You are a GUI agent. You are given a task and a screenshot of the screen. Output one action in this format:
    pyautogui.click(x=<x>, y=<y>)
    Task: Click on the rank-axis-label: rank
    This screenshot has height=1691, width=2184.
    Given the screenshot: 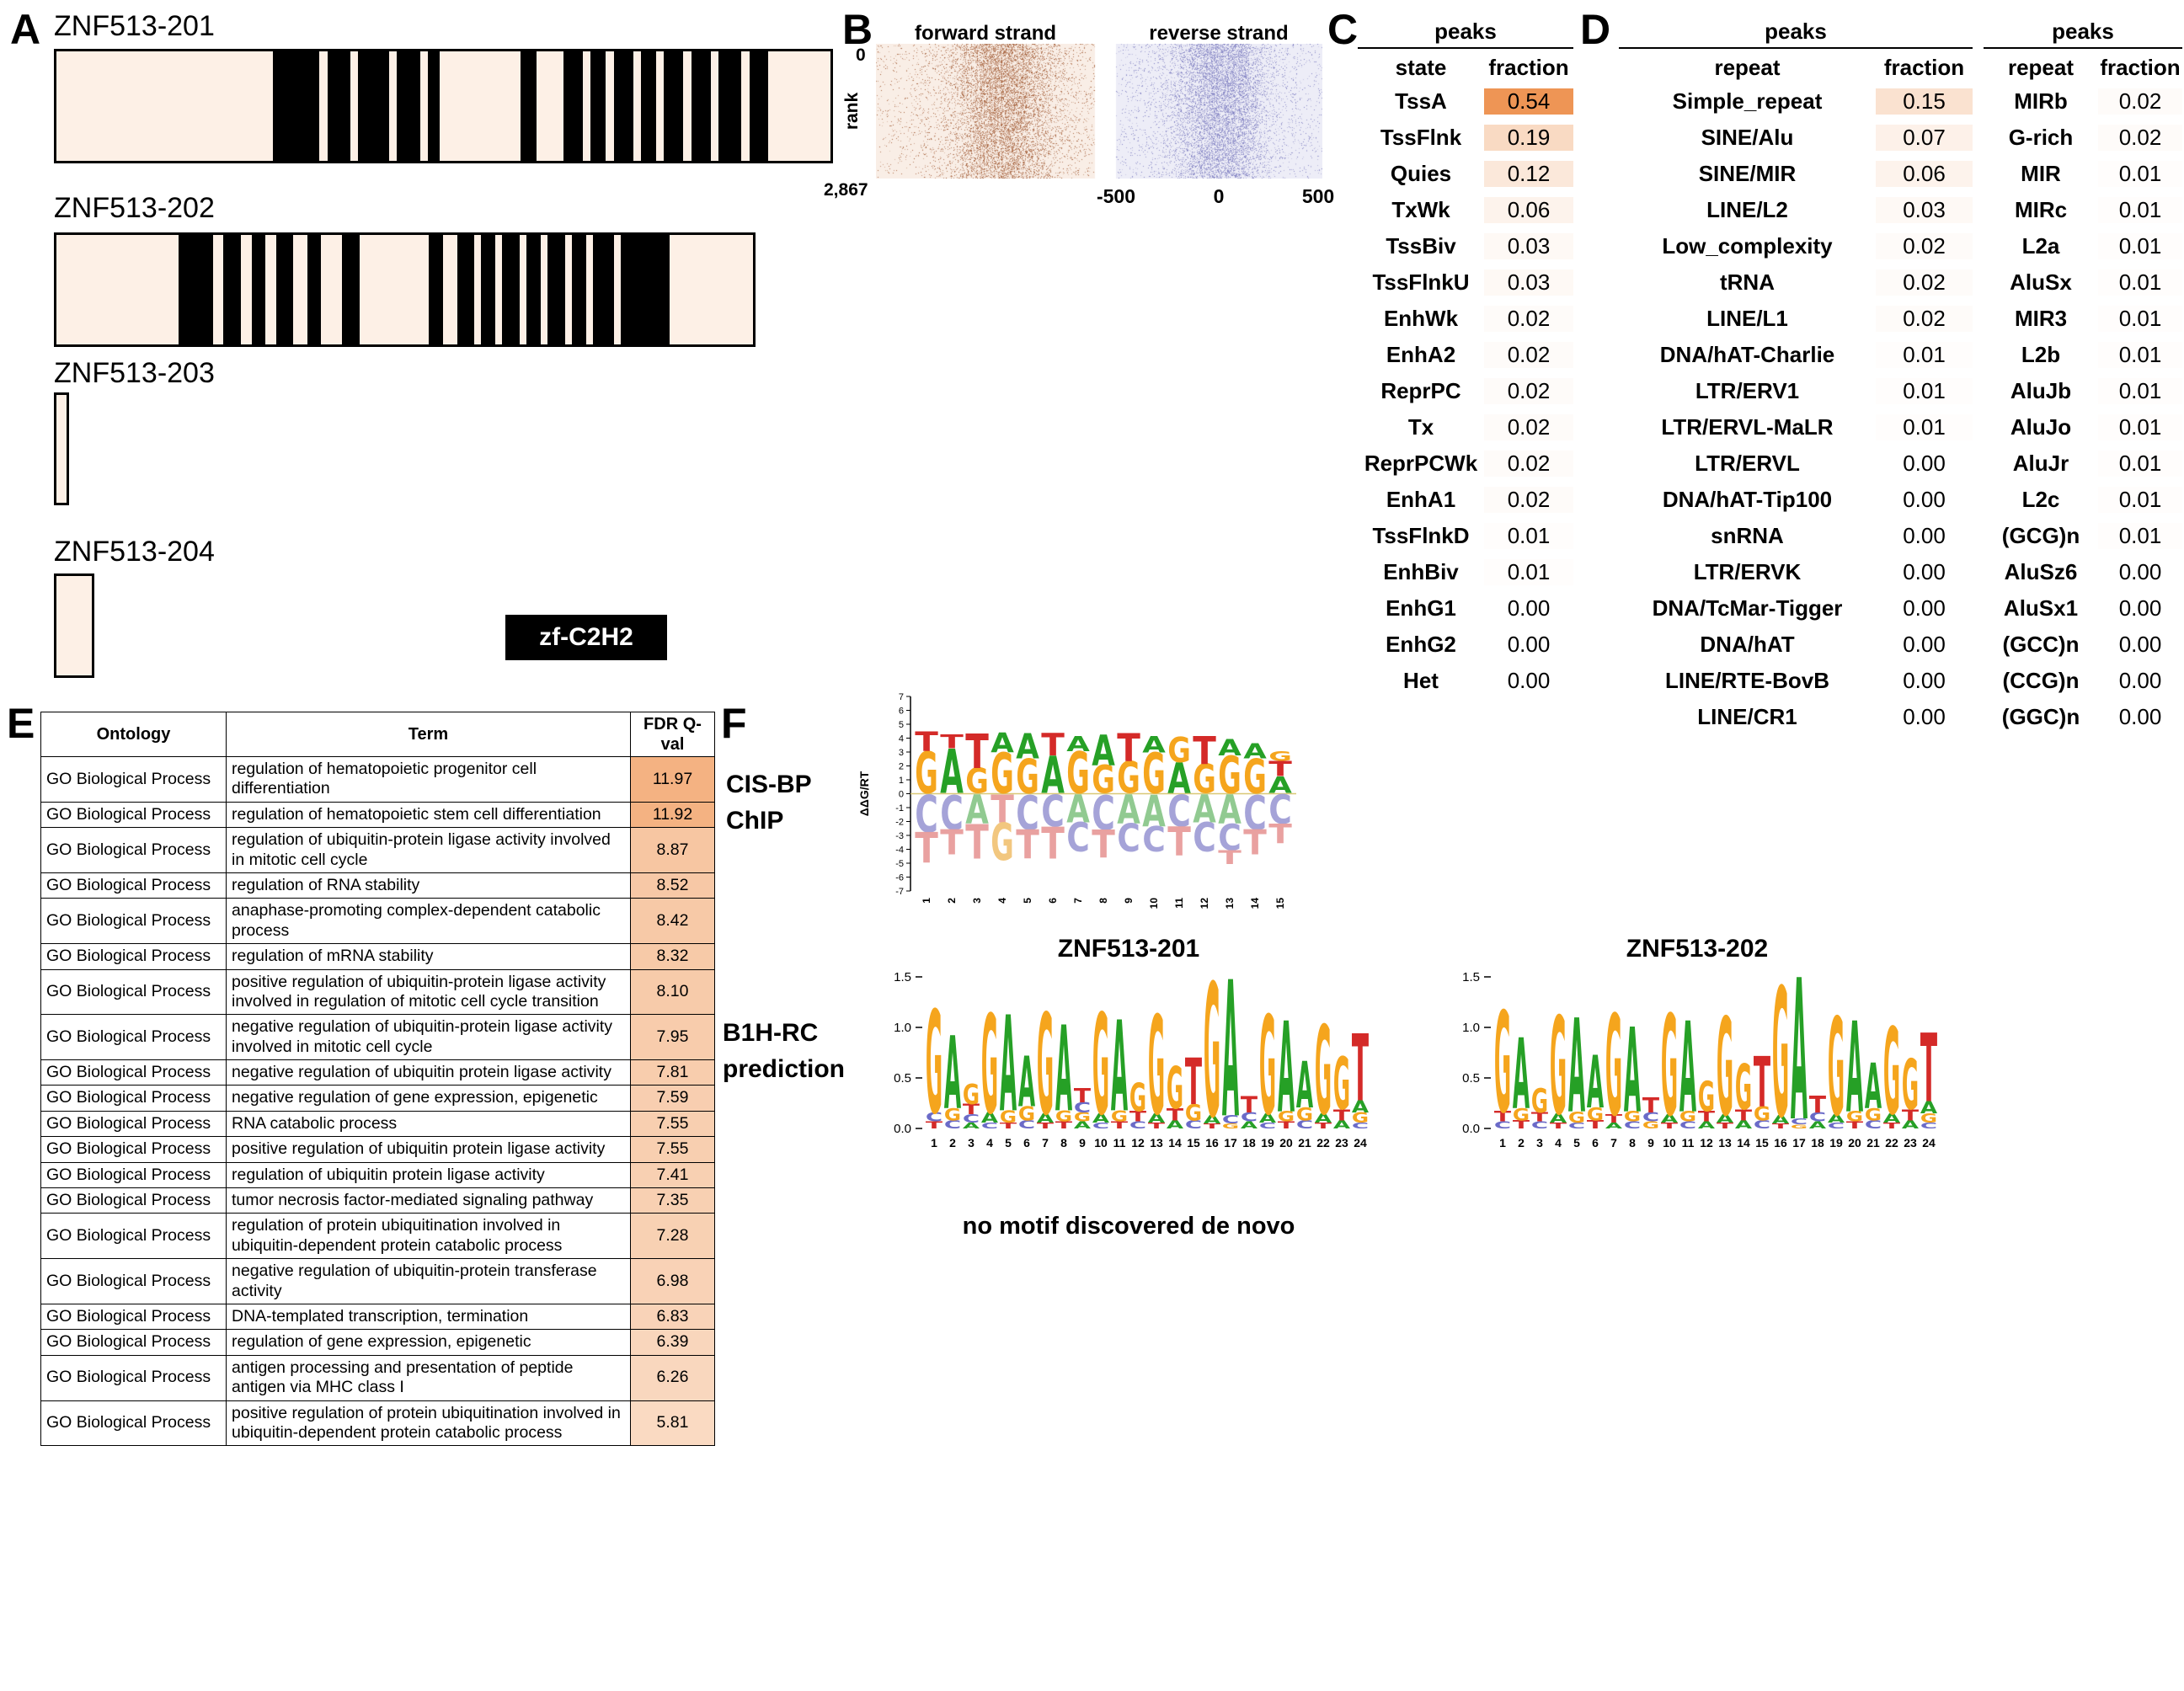 What is the action you would take?
    pyautogui.click(x=852, y=112)
    